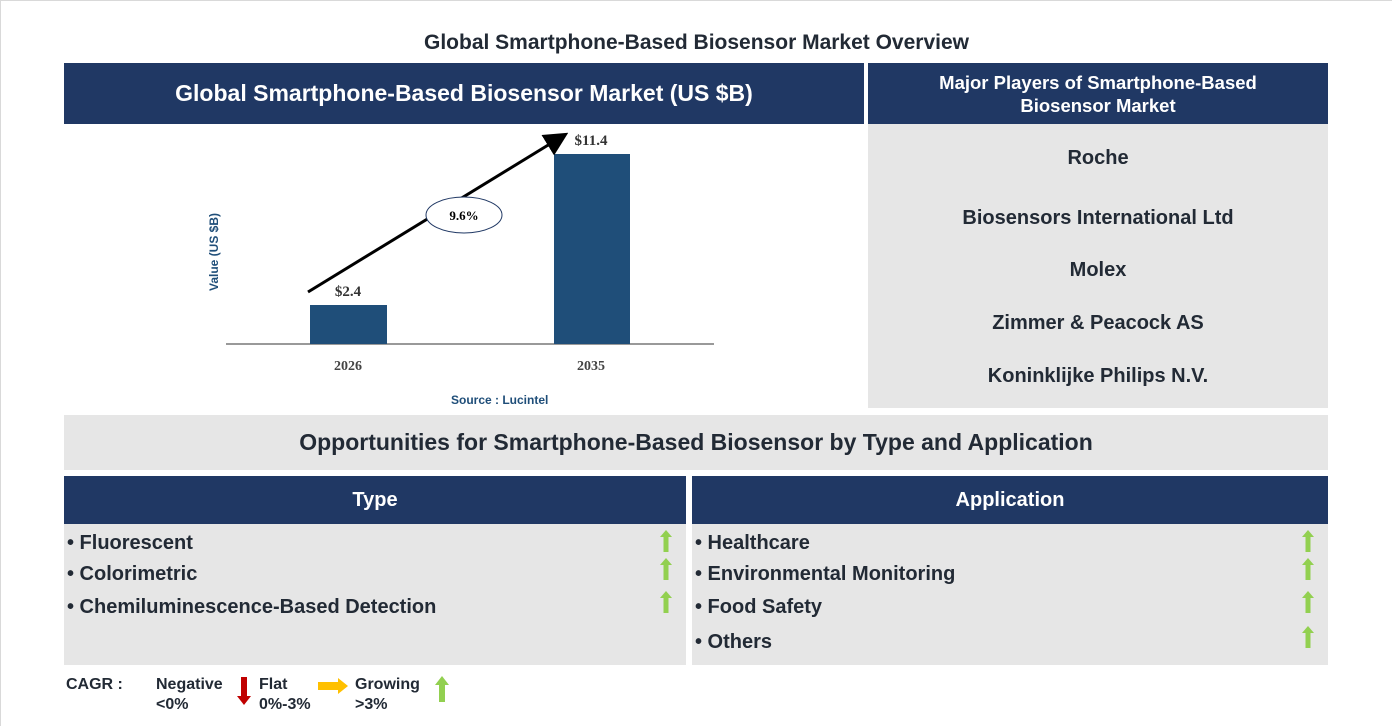 The image size is (1393, 727). I want to click on legend-growing: Growing >3%, so click(387, 695).